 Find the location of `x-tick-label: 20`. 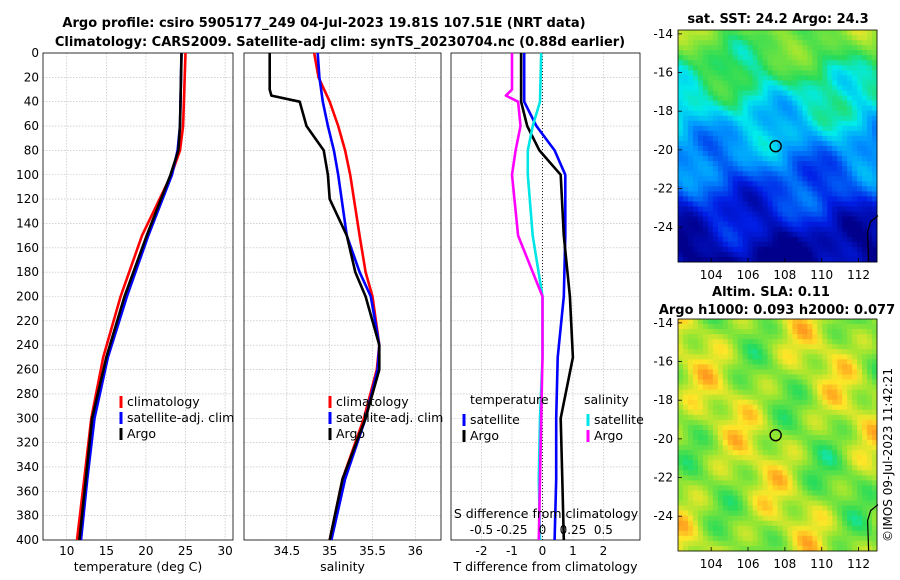

x-tick-label: 20 is located at coordinates (145, 551).